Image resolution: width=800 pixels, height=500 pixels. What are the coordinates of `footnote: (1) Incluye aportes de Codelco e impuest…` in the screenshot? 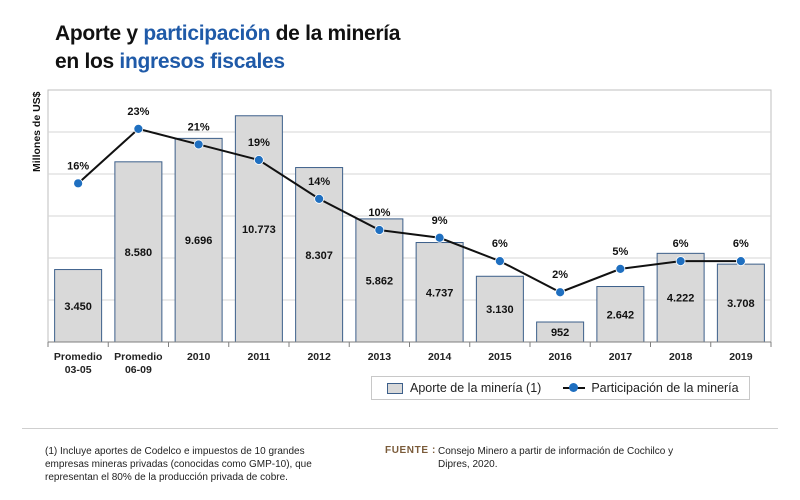 It's located at (178, 464).